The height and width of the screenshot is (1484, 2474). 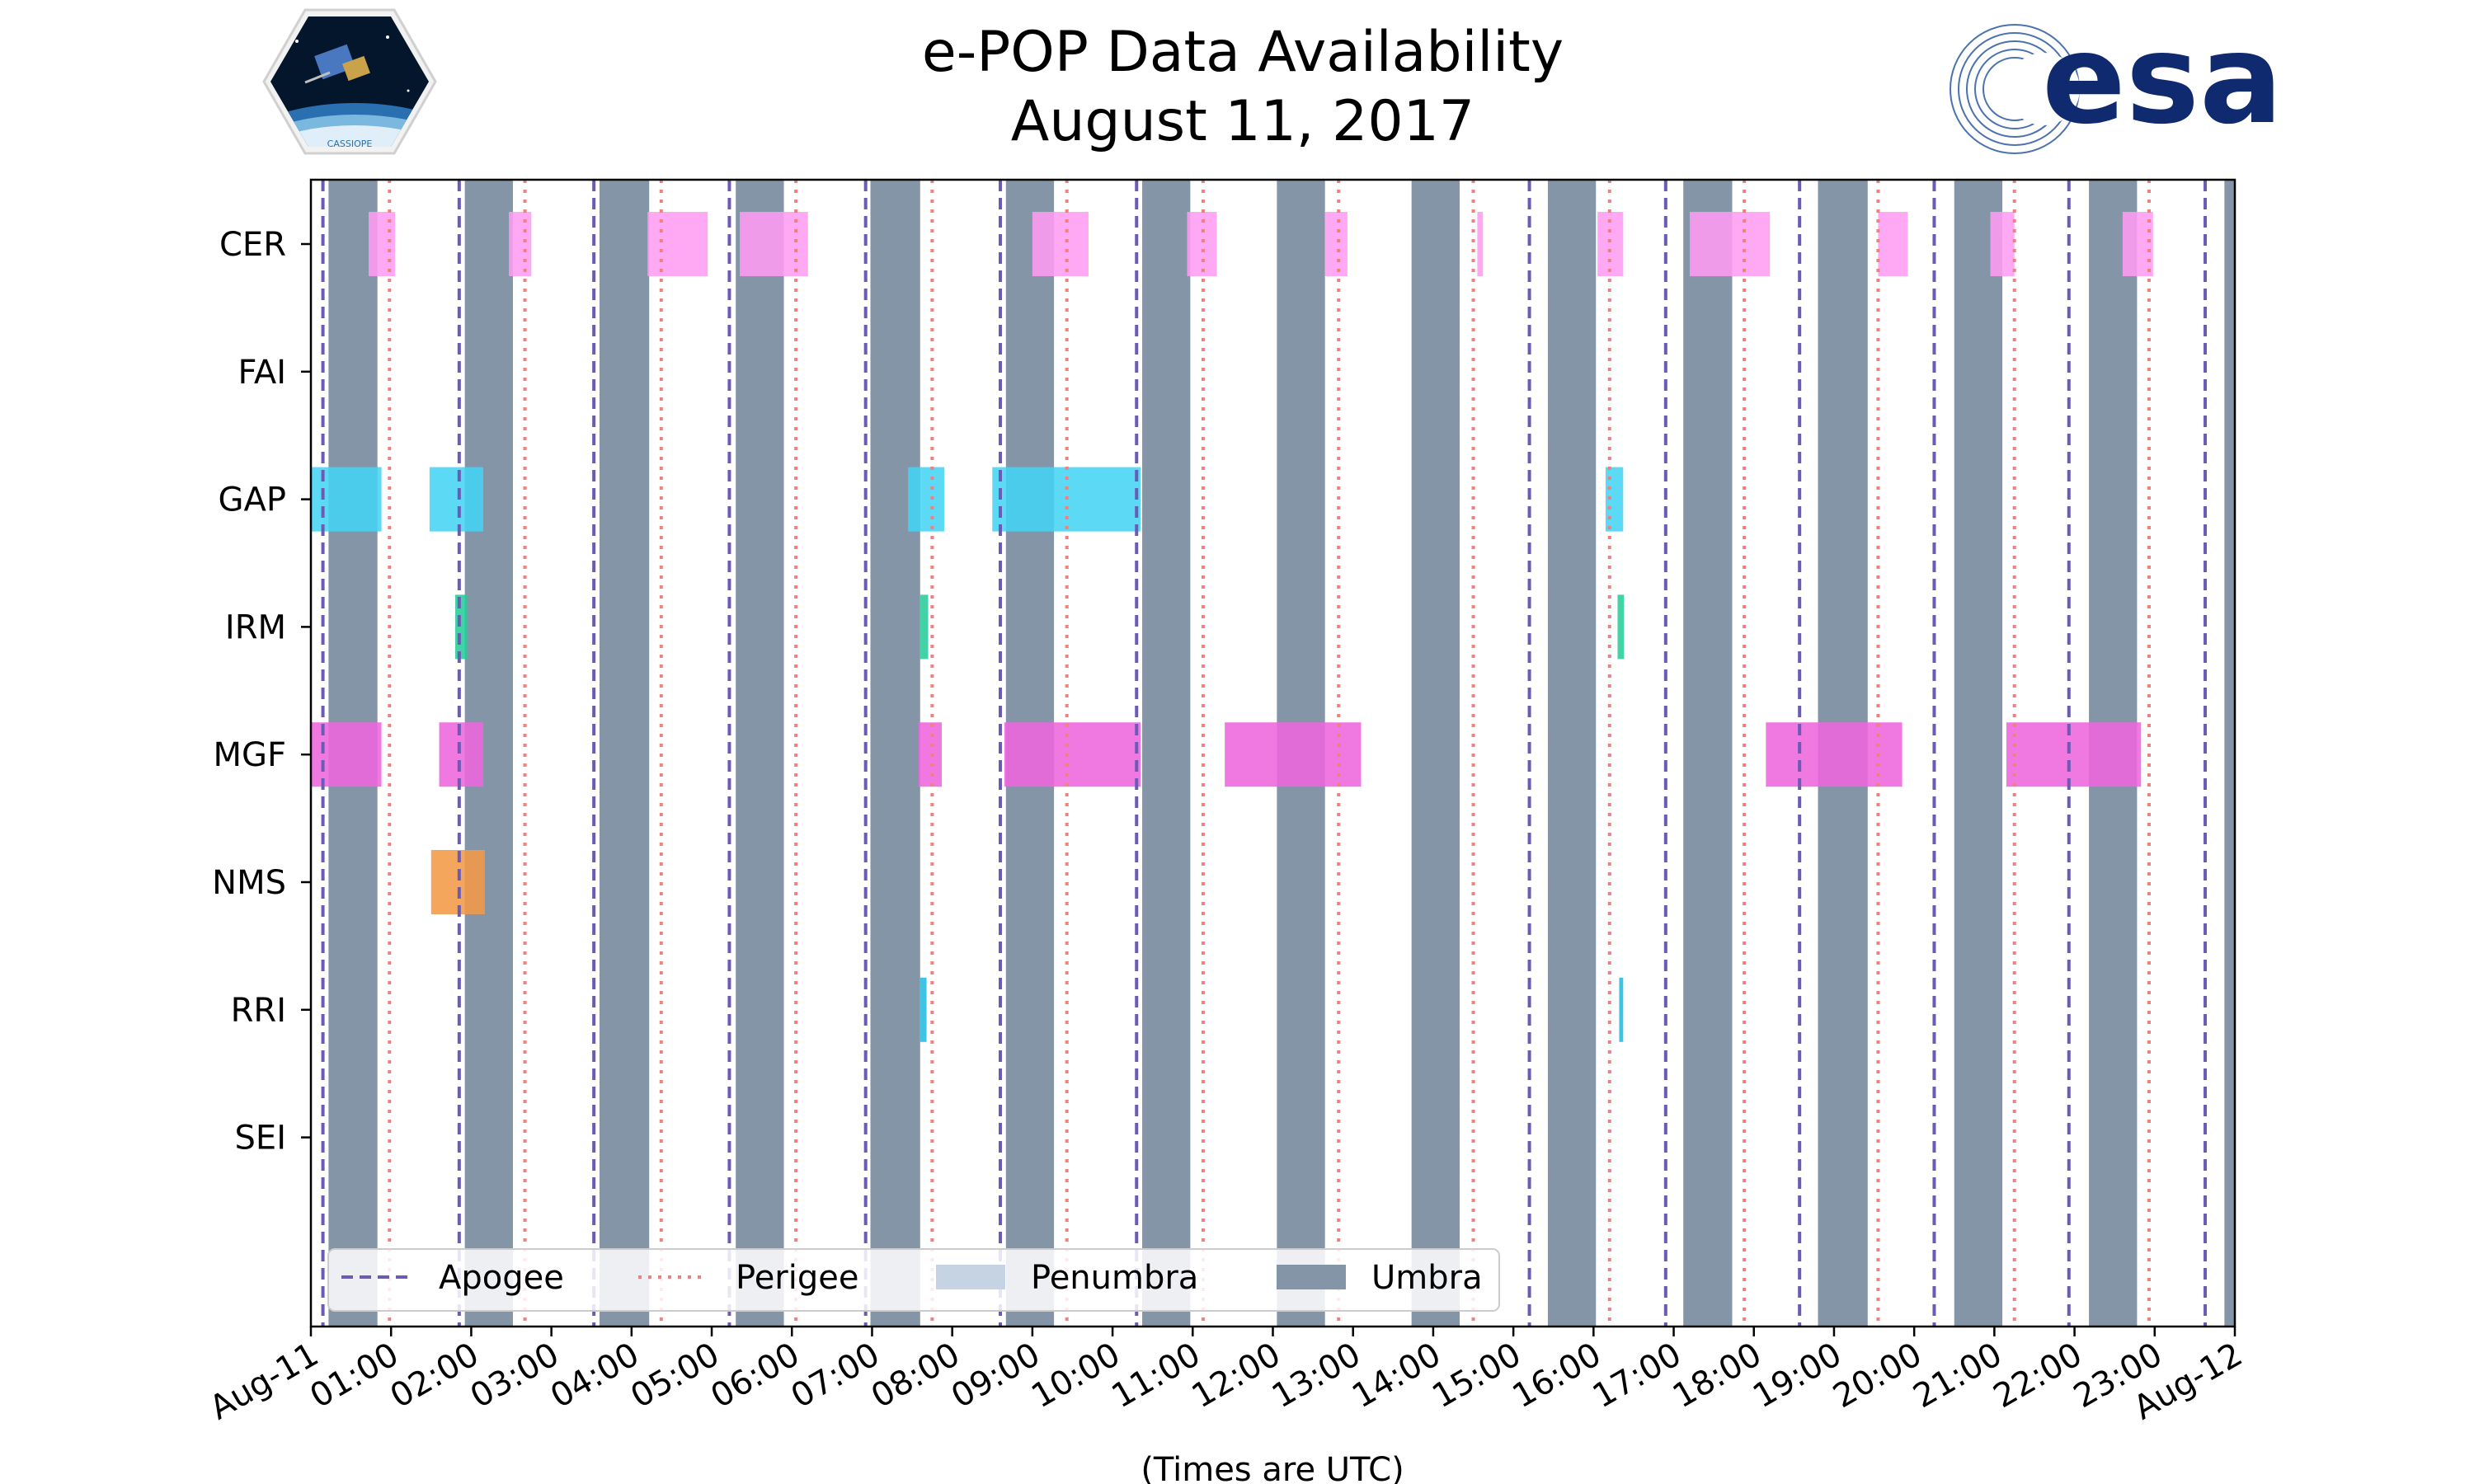 I want to click on chart-title: e-POP Data Availability, so click(x=1243, y=52).